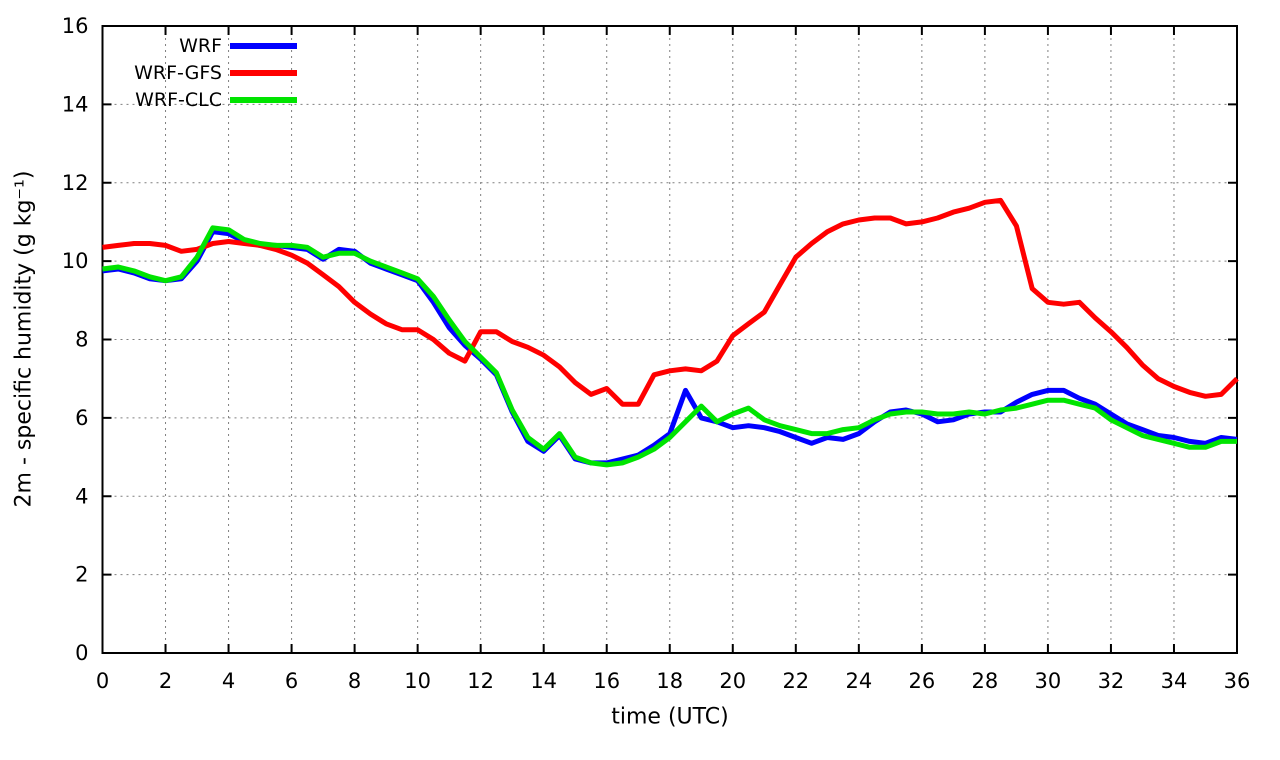 The width and height of the screenshot is (1280, 760). I want to click on x-tick-label: 24, so click(858, 681).